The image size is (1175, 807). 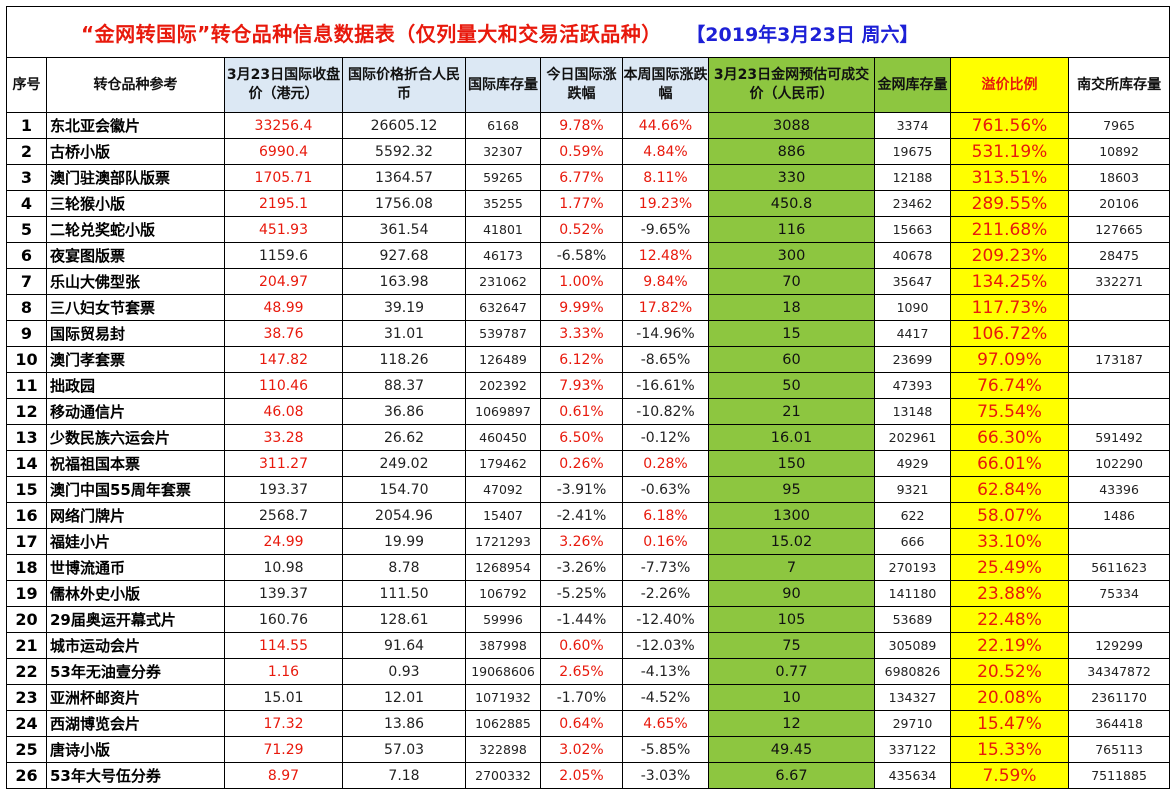 I want to click on header-name: 转仓品种参考, so click(x=135, y=85).